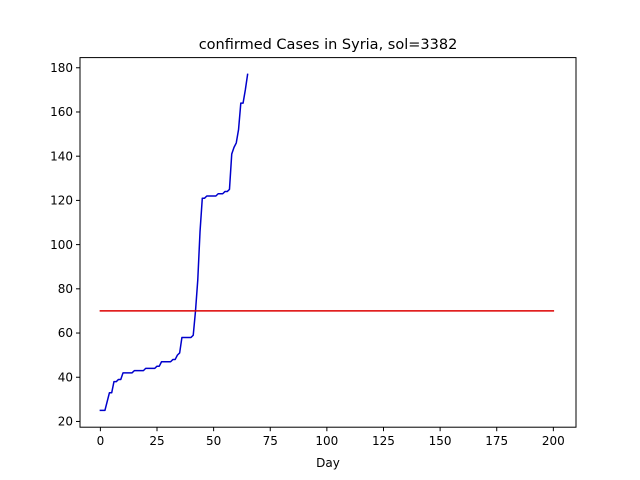 This screenshot has height=480, width=640. Describe the element at coordinates (65, 377) in the screenshot. I see `y-tick-label: 40` at that location.